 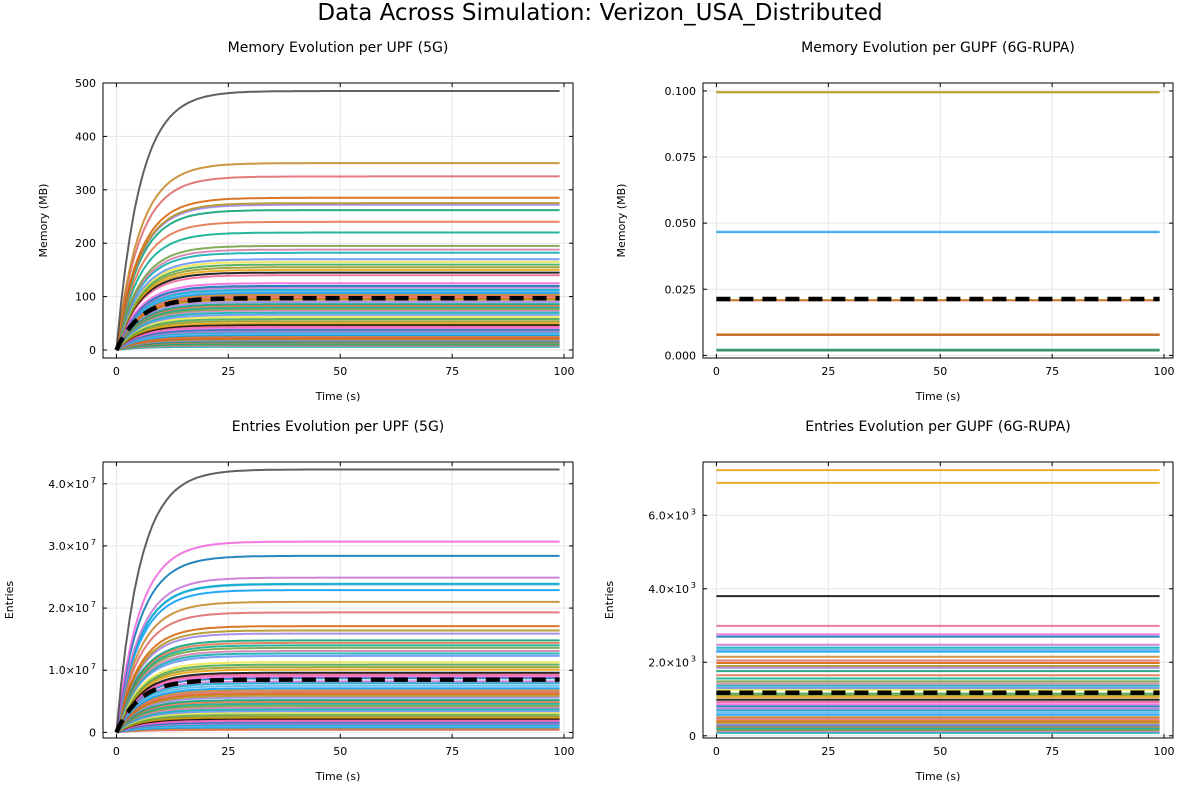 What do you see at coordinates (85, 83) in the screenshot?
I see `y-tick-label: 500` at bounding box center [85, 83].